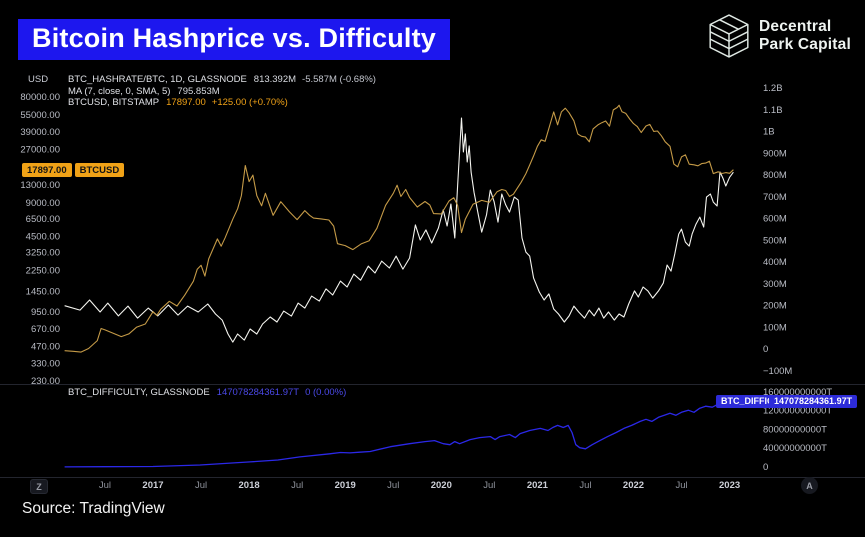 The height and width of the screenshot is (537, 865). Describe the element at coordinates (234, 39) in the screenshot. I see `page-title: Bitcoin Hashprice vs. Difficulty` at that location.